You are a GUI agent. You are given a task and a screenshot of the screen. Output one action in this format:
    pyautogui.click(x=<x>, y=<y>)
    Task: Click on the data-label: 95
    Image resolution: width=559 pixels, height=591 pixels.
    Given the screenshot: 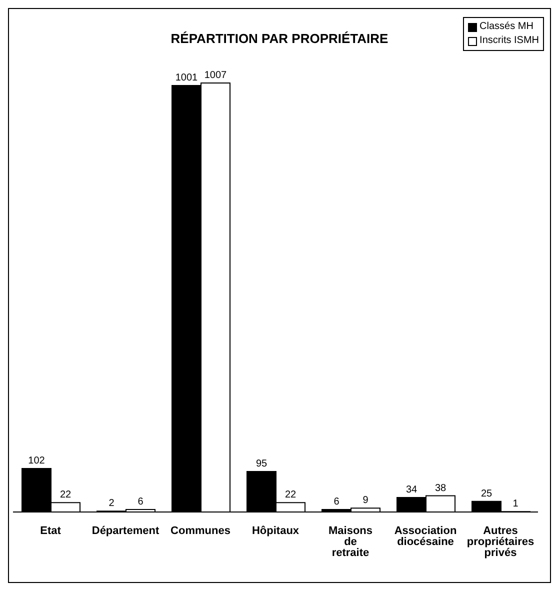 What is the action you would take?
    pyautogui.click(x=262, y=464)
    